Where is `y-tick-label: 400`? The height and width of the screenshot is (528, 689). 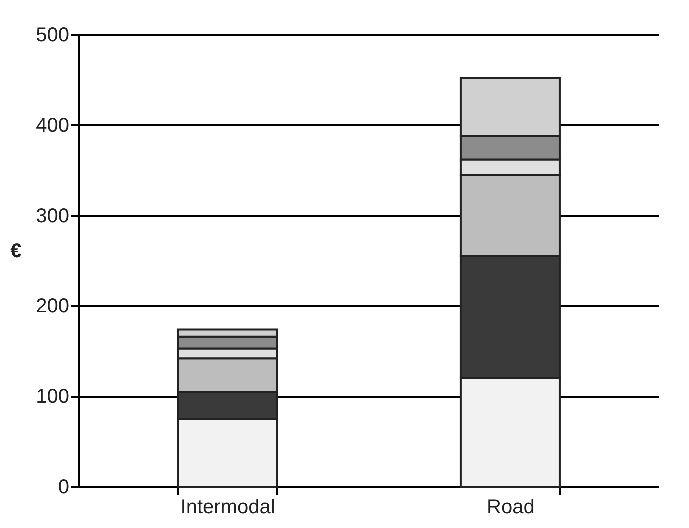 y-tick-label: 400 is located at coordinates (53, 125).